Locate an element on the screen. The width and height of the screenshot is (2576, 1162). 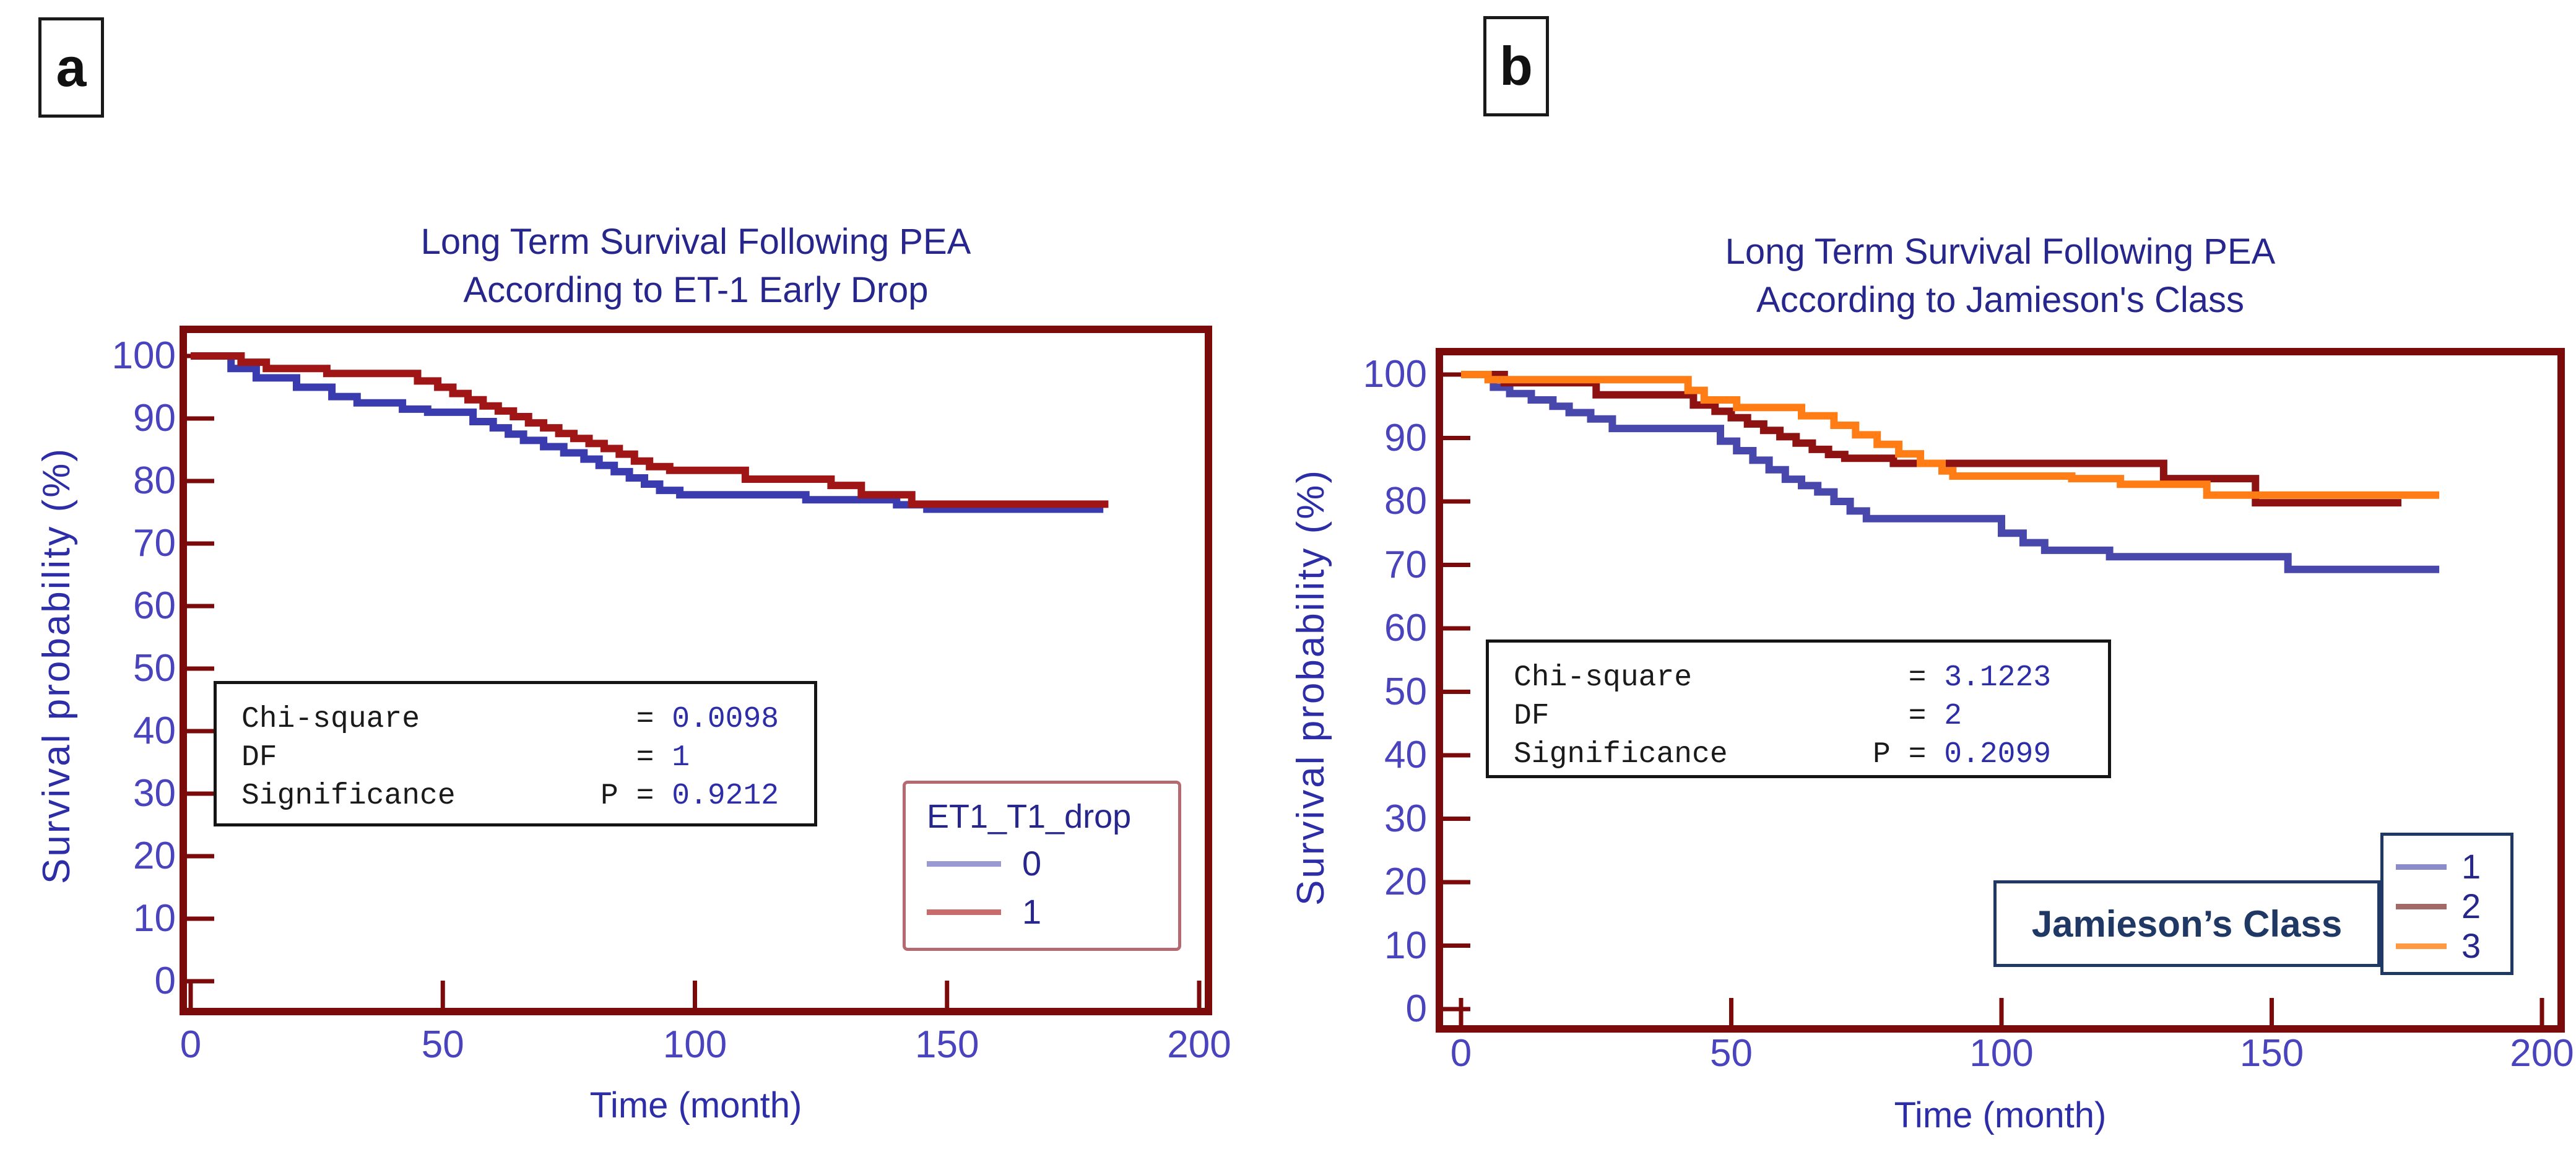
stats-row-chi-square: Chi-square = 0.0098 is located at coordinates (515, 719).